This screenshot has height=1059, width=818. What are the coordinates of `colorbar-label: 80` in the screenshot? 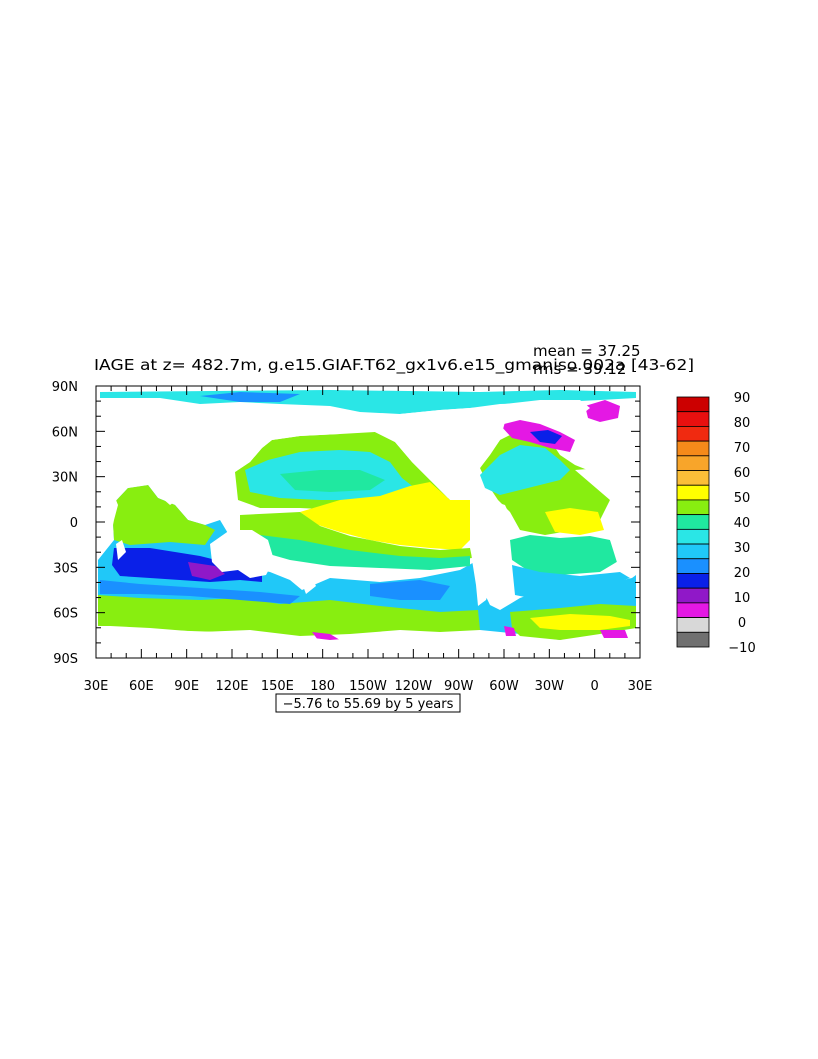 It's located at (742, 423).